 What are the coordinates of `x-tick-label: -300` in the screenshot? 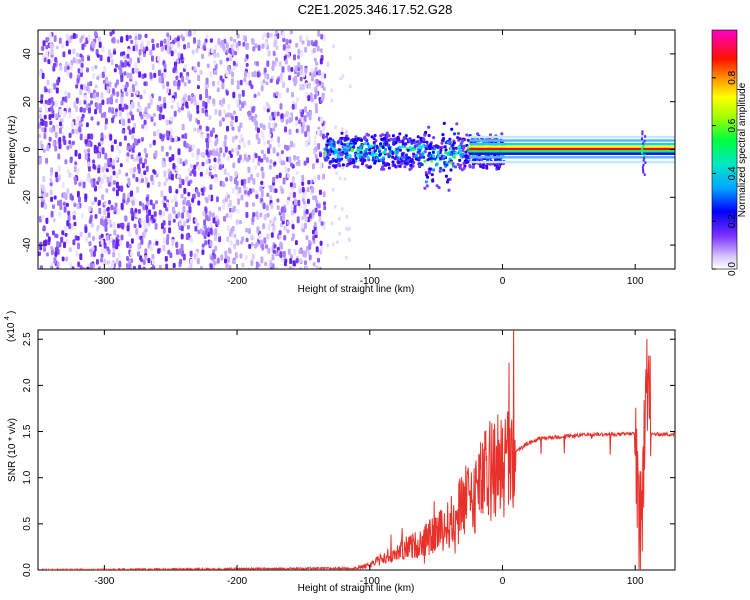 It's located at (104, 581).